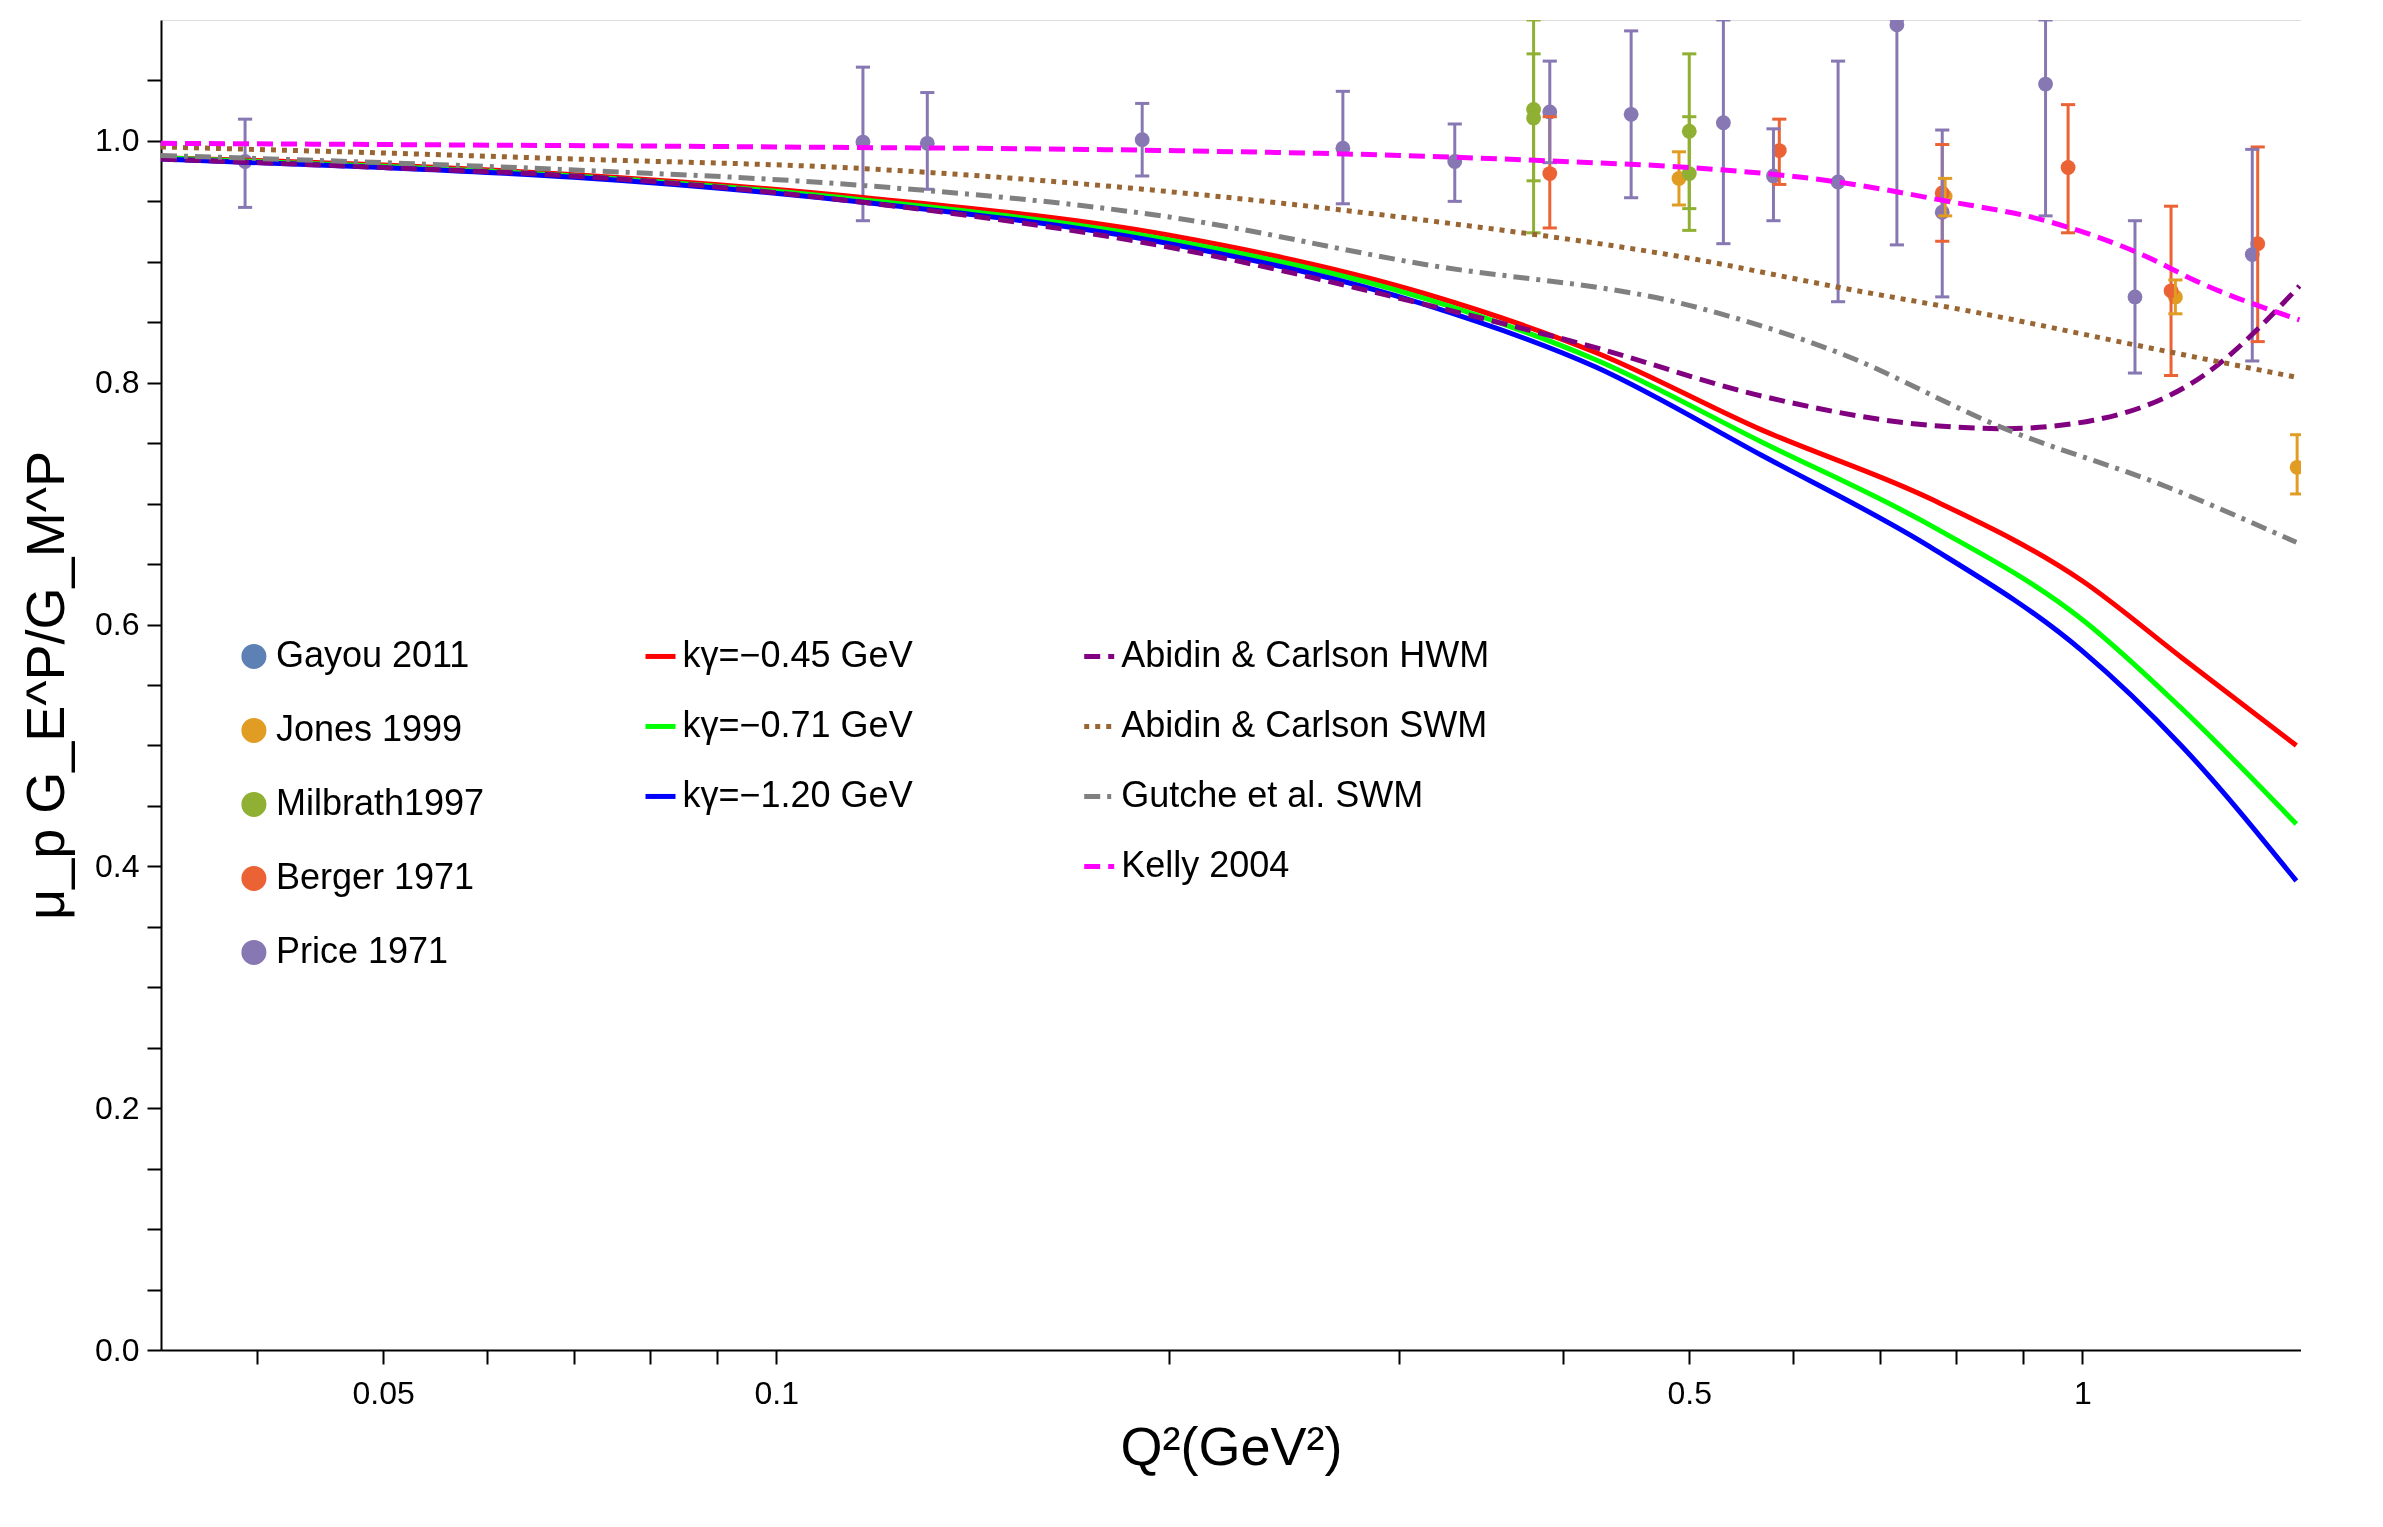 The image size is (2383, 1527). I want to click on legend-label: kγ=−0.71 GeV, so click(797, 725).